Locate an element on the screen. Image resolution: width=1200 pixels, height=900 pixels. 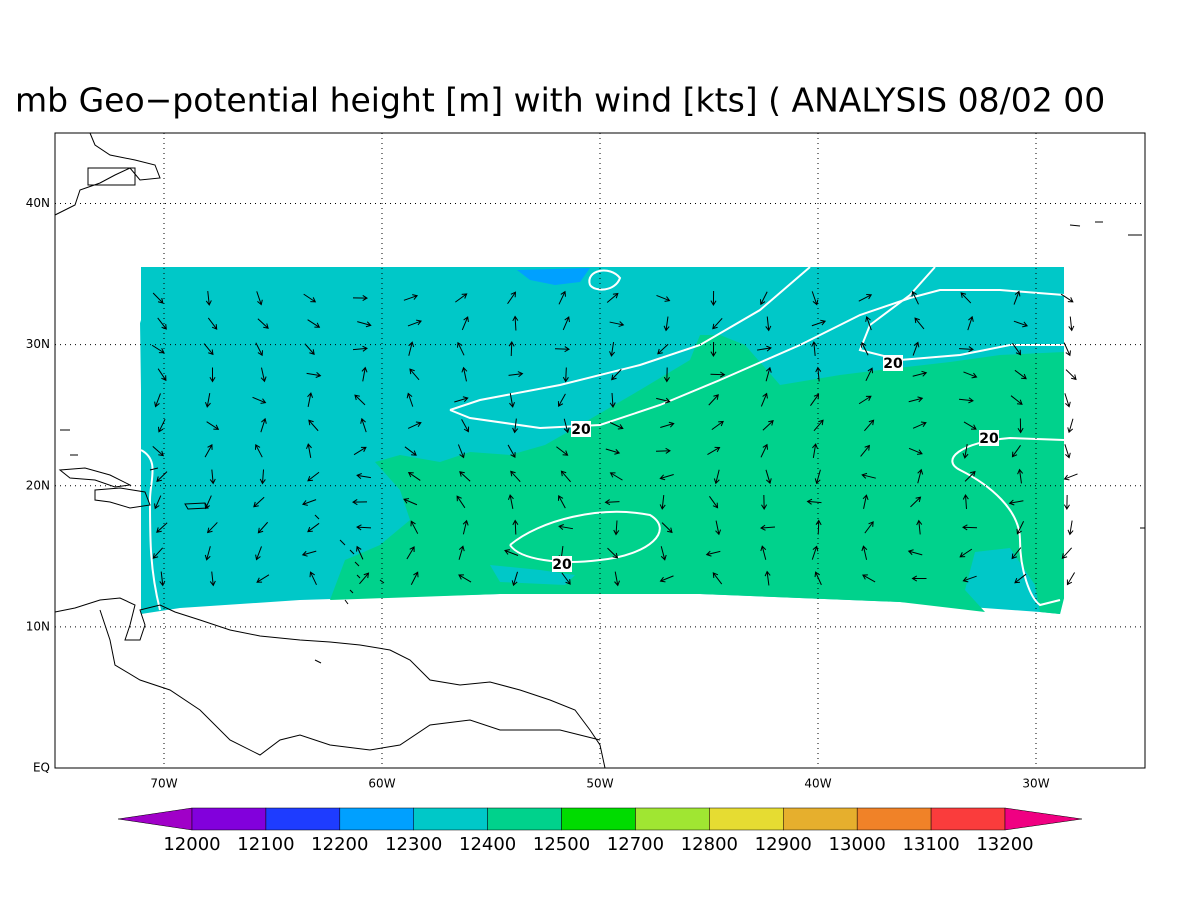
contour-label-bg is located at coordinates (581, 429).